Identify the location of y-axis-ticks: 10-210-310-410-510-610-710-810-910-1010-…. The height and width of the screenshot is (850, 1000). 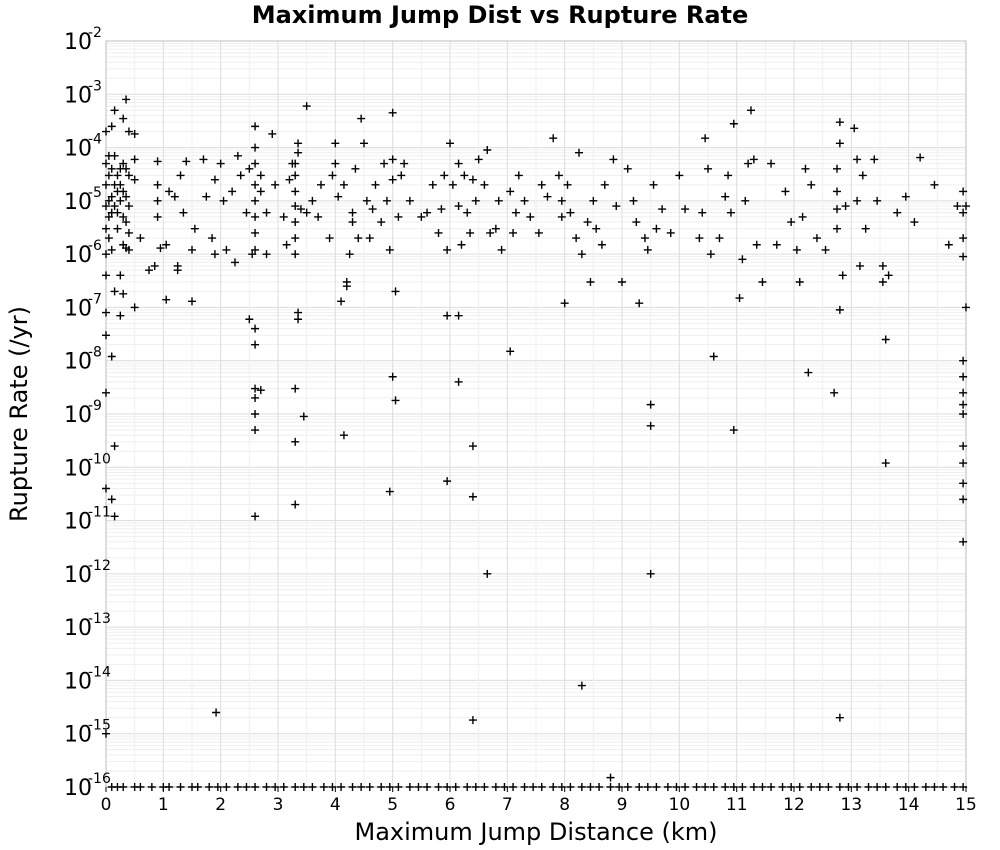
(87, 413).